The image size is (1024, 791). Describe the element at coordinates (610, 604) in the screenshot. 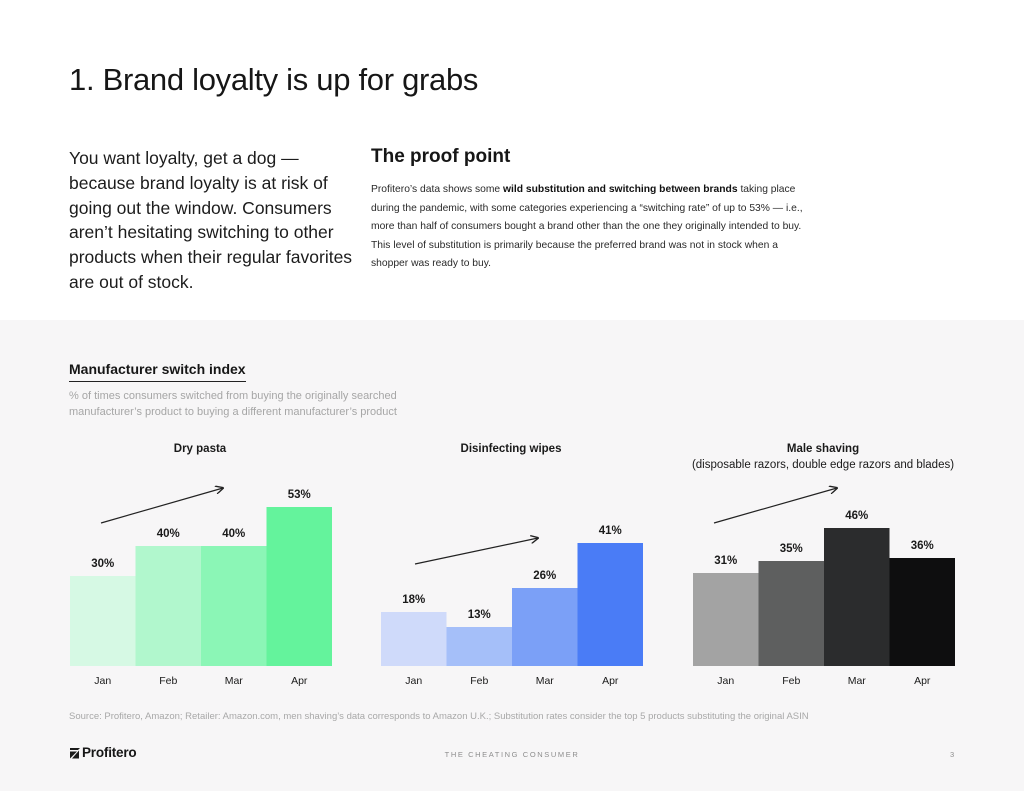

I see `bar-disinfecting-wipes-apr` at that location.